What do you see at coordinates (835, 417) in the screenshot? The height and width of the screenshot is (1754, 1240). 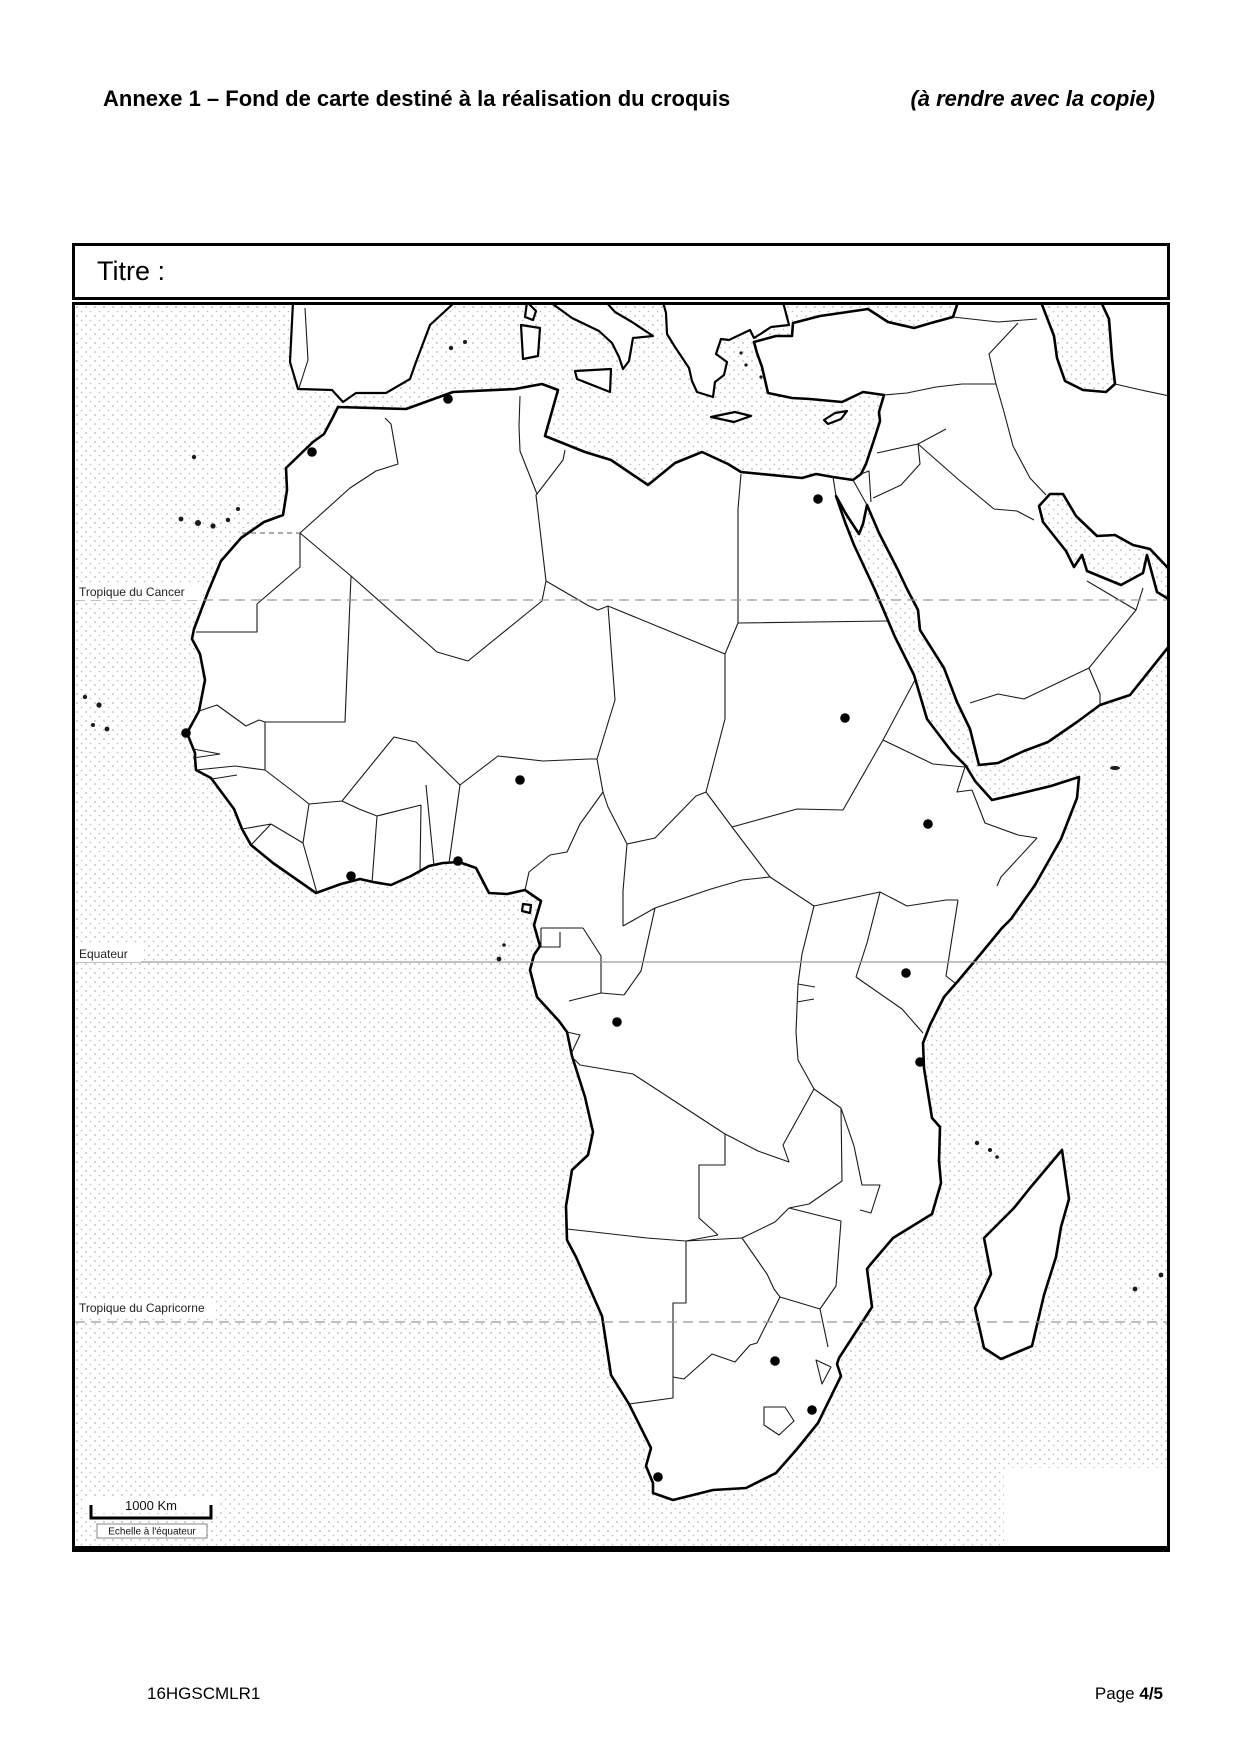 I see `cyprus` at bounding box center [835, 417].